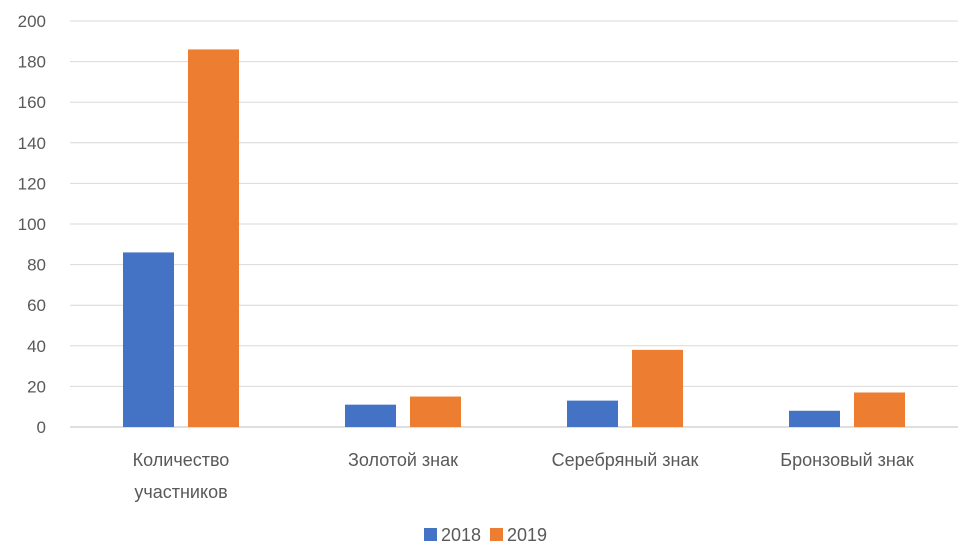  Describe the element at coordinates (527, 535) in the screenshot. I see `legend-label: 2019` at that location.